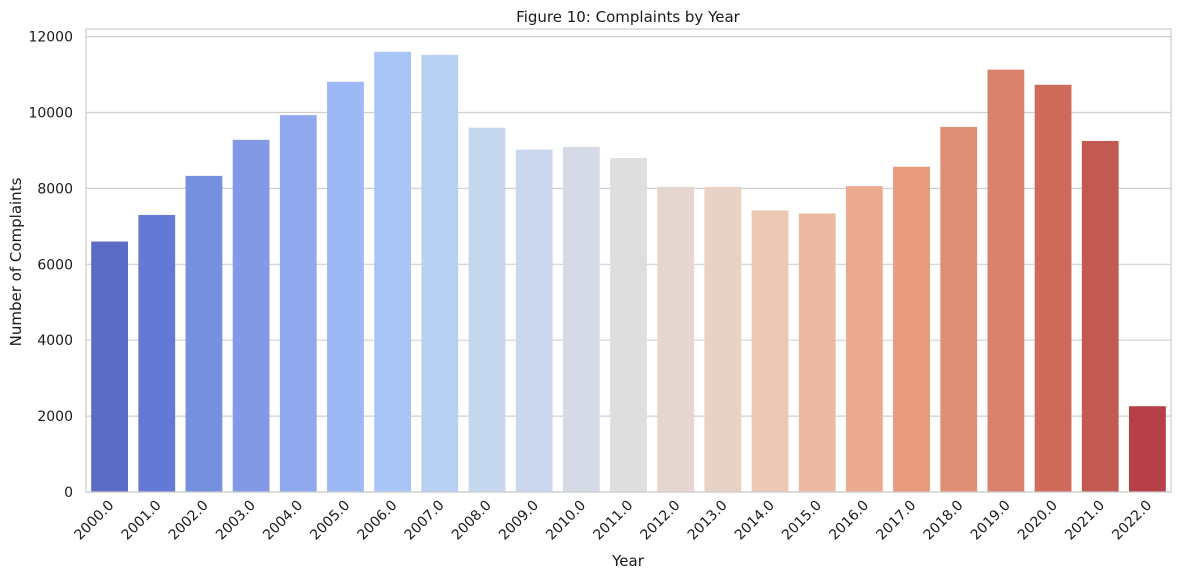 This screenshot has width=1181, height=579. Describe the element at coordinates (802, 521) in the screenshot. I see `x-tick-label: 2015.0` at that location.